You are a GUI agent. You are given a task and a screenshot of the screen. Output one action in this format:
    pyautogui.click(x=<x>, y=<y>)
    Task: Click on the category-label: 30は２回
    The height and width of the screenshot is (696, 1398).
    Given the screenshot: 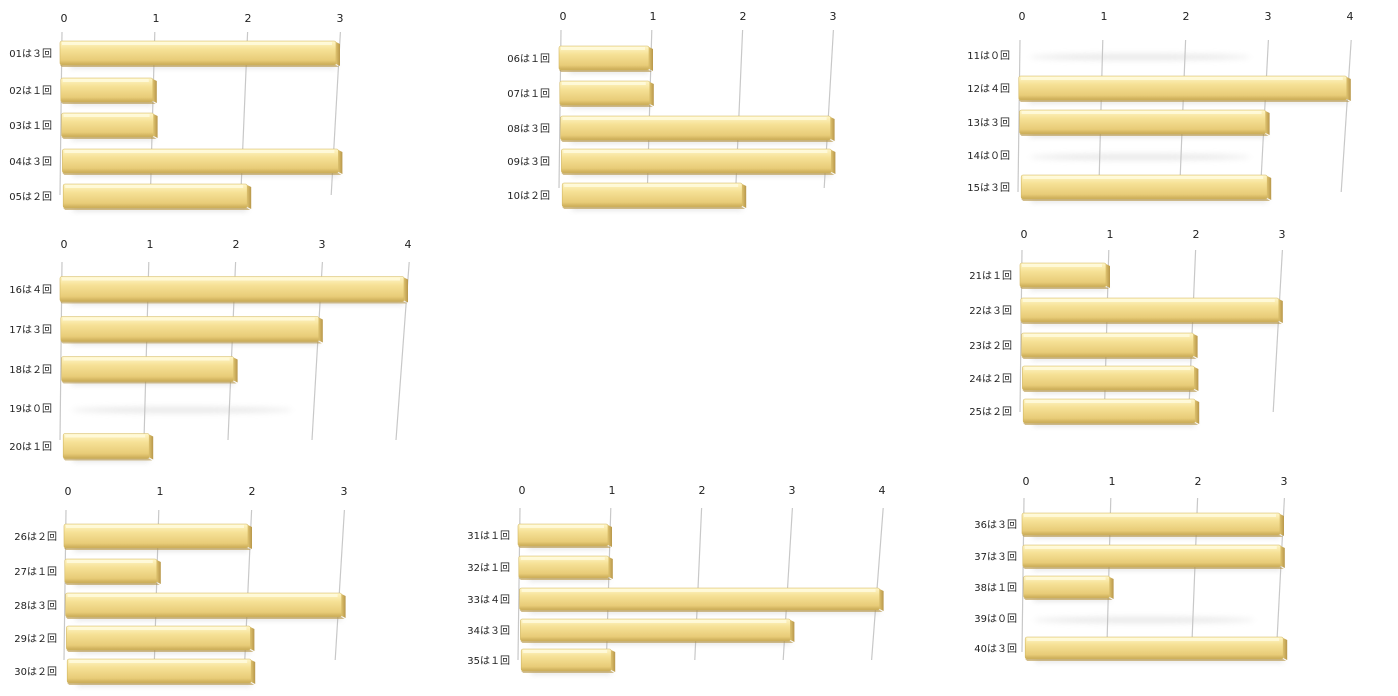 What is the action you would take?
    pyautogui.click(x=35, y=672)
    